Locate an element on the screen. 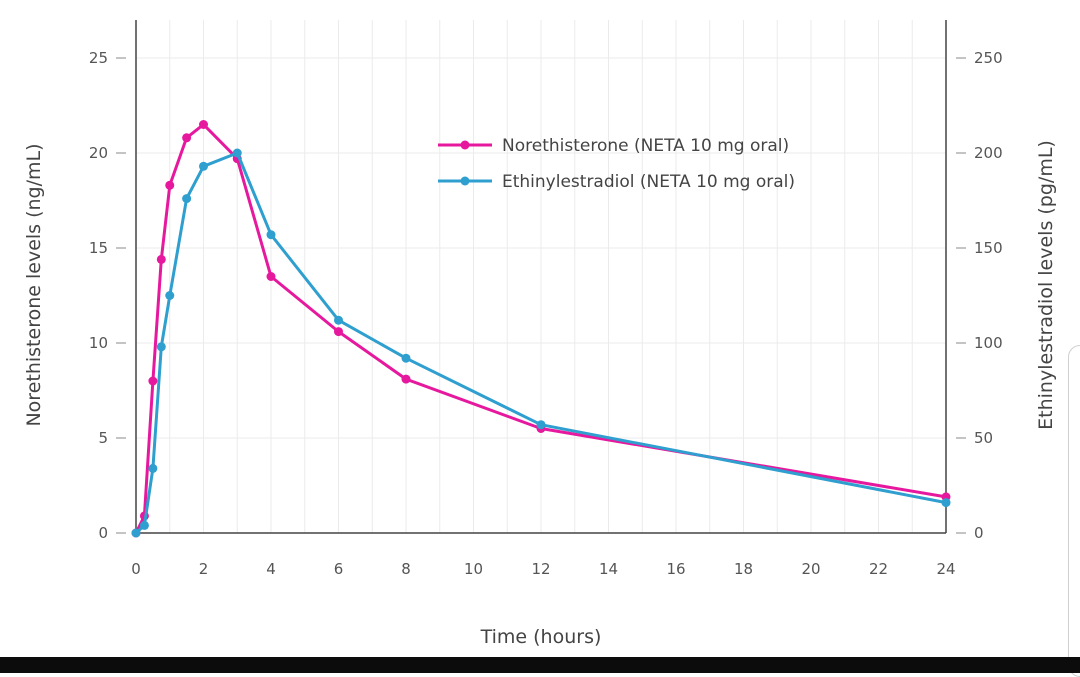  x-tick-label: 10 is located at coordinates (473, 569).